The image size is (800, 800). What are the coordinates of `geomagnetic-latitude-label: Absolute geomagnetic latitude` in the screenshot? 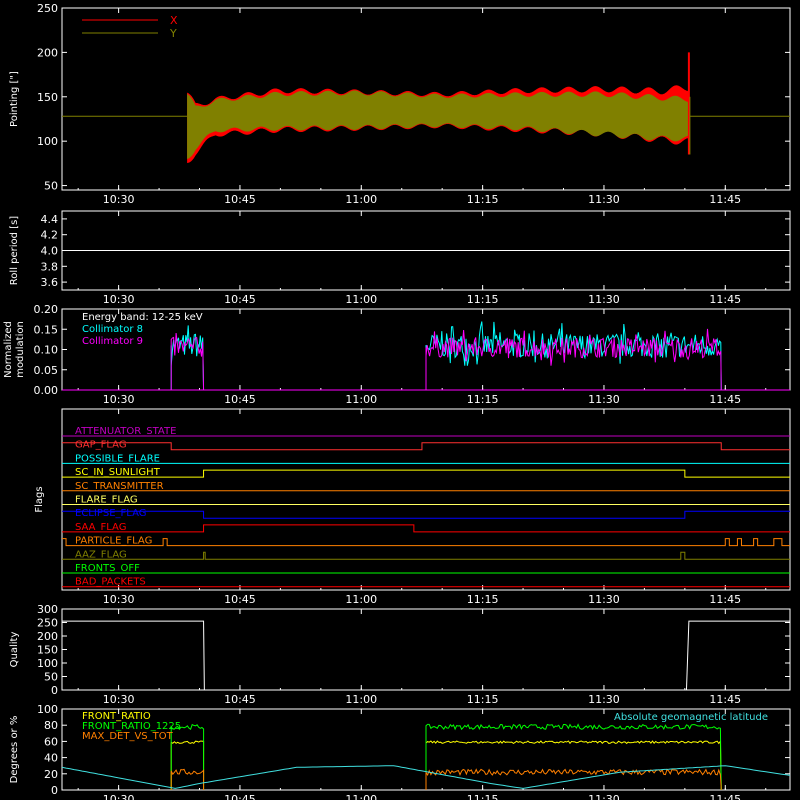 It's located at (691, 717).